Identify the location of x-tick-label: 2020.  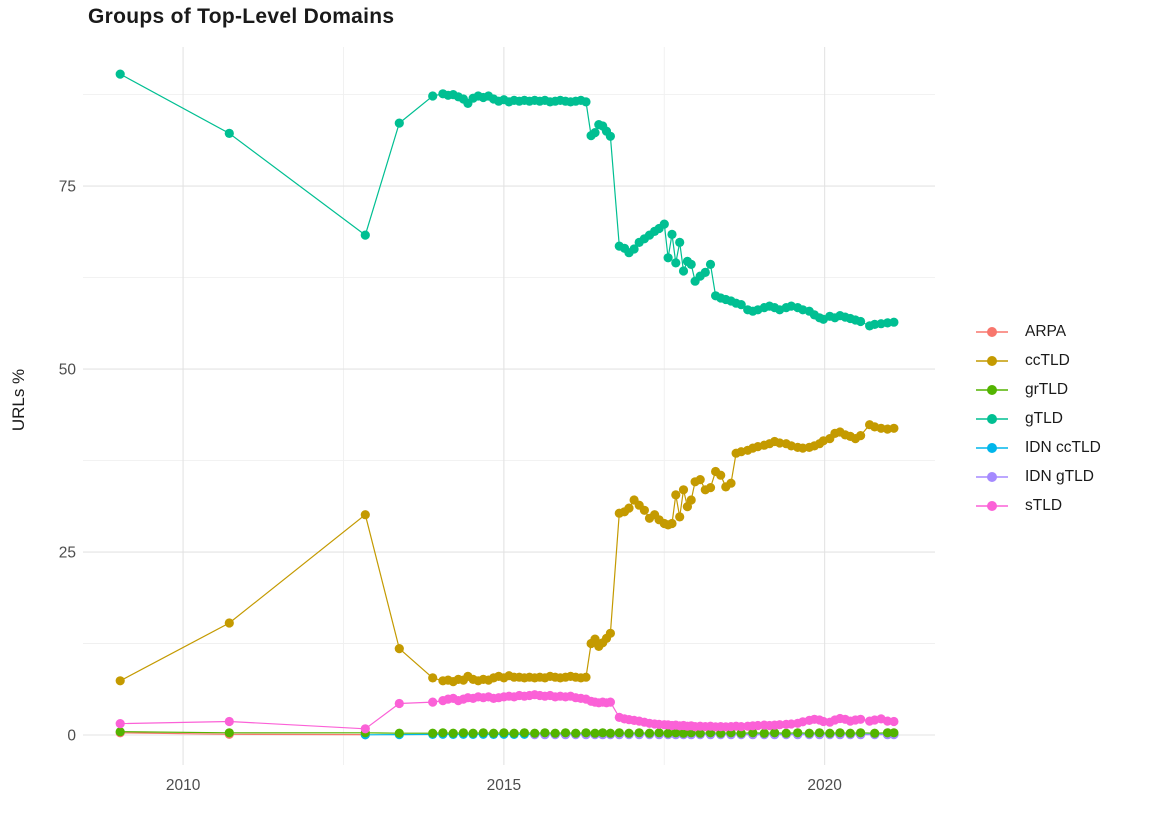
(824, 785).